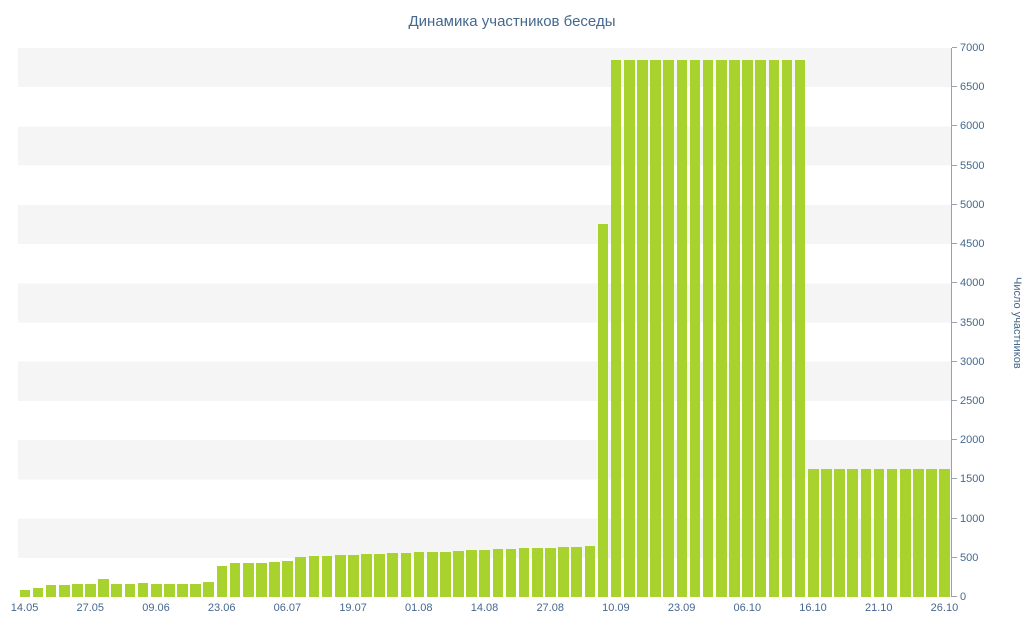 This screenshot has width=1024, height=640. What do you see at coordinates (287, 608) in the screenshot?
I see `x-tick-label: 06.07` at bounding box center [287, 608].